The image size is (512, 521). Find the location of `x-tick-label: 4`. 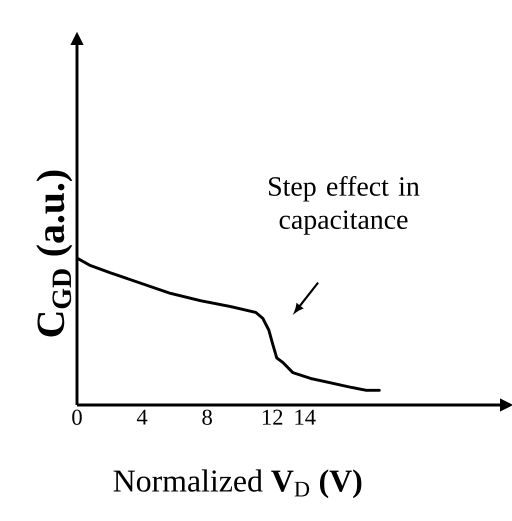

x-tick-label: 4 is located at coordinates (142, 417).